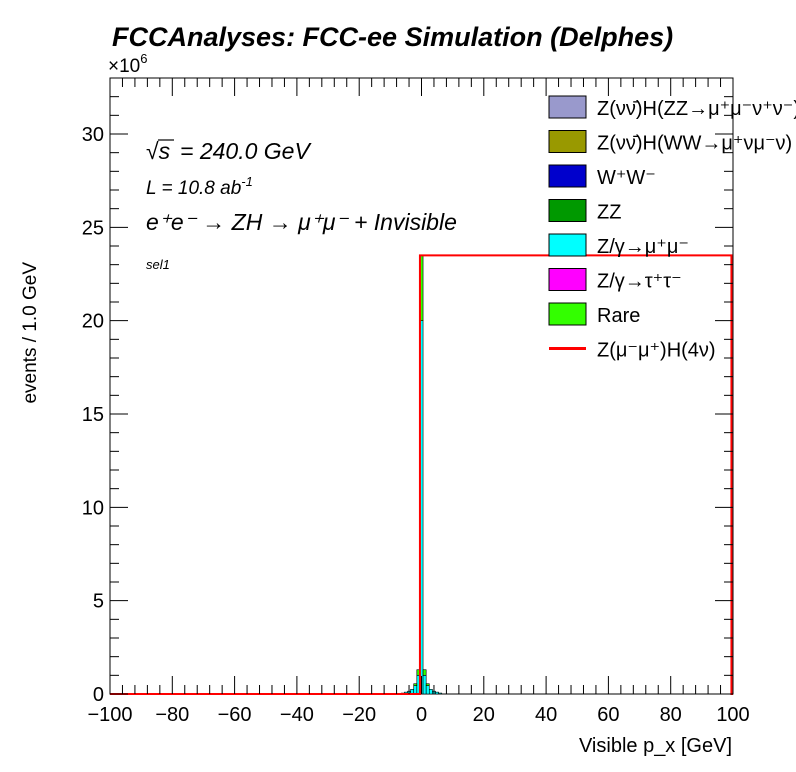 The image size is (796, 772). What do you see at coordinates (246, 151) in the screenshot?
I see `sqrt-s-value: = 240.0 GeV` at bounding box center [246, 151].